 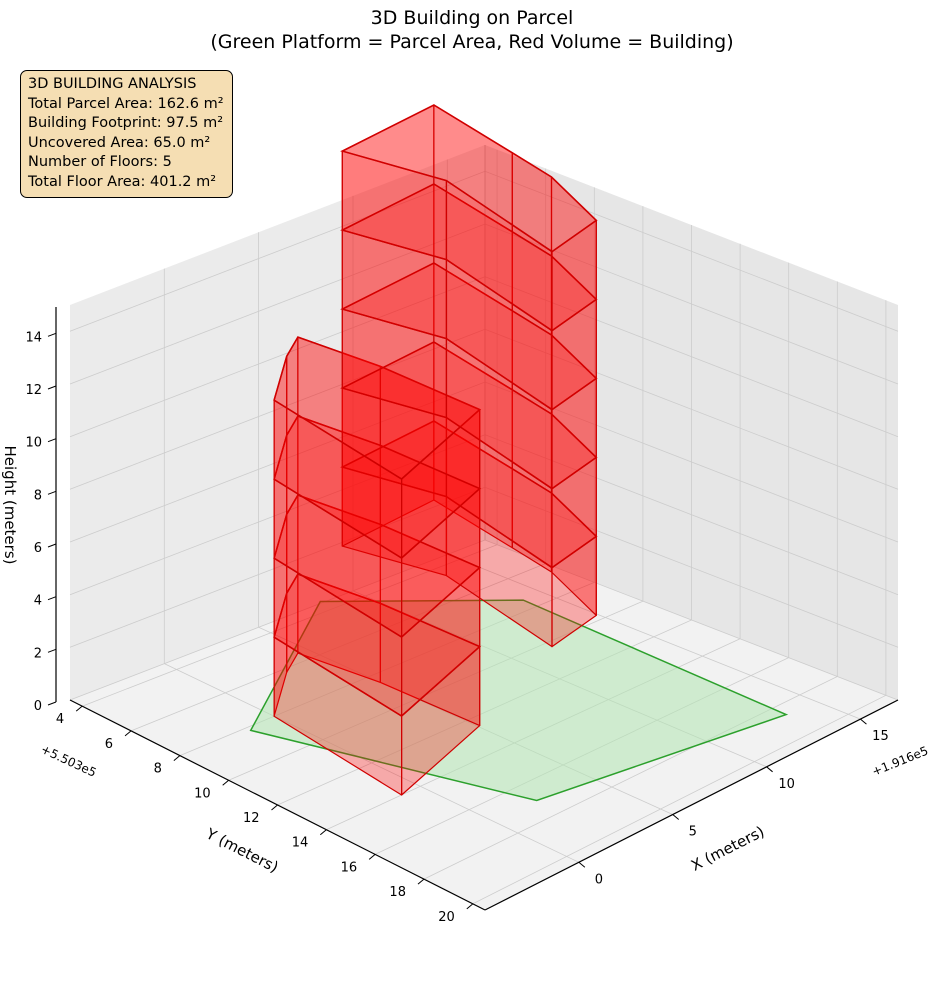 I want to click on x-offset-text: +1.916e5, so click(x=900, y=761).